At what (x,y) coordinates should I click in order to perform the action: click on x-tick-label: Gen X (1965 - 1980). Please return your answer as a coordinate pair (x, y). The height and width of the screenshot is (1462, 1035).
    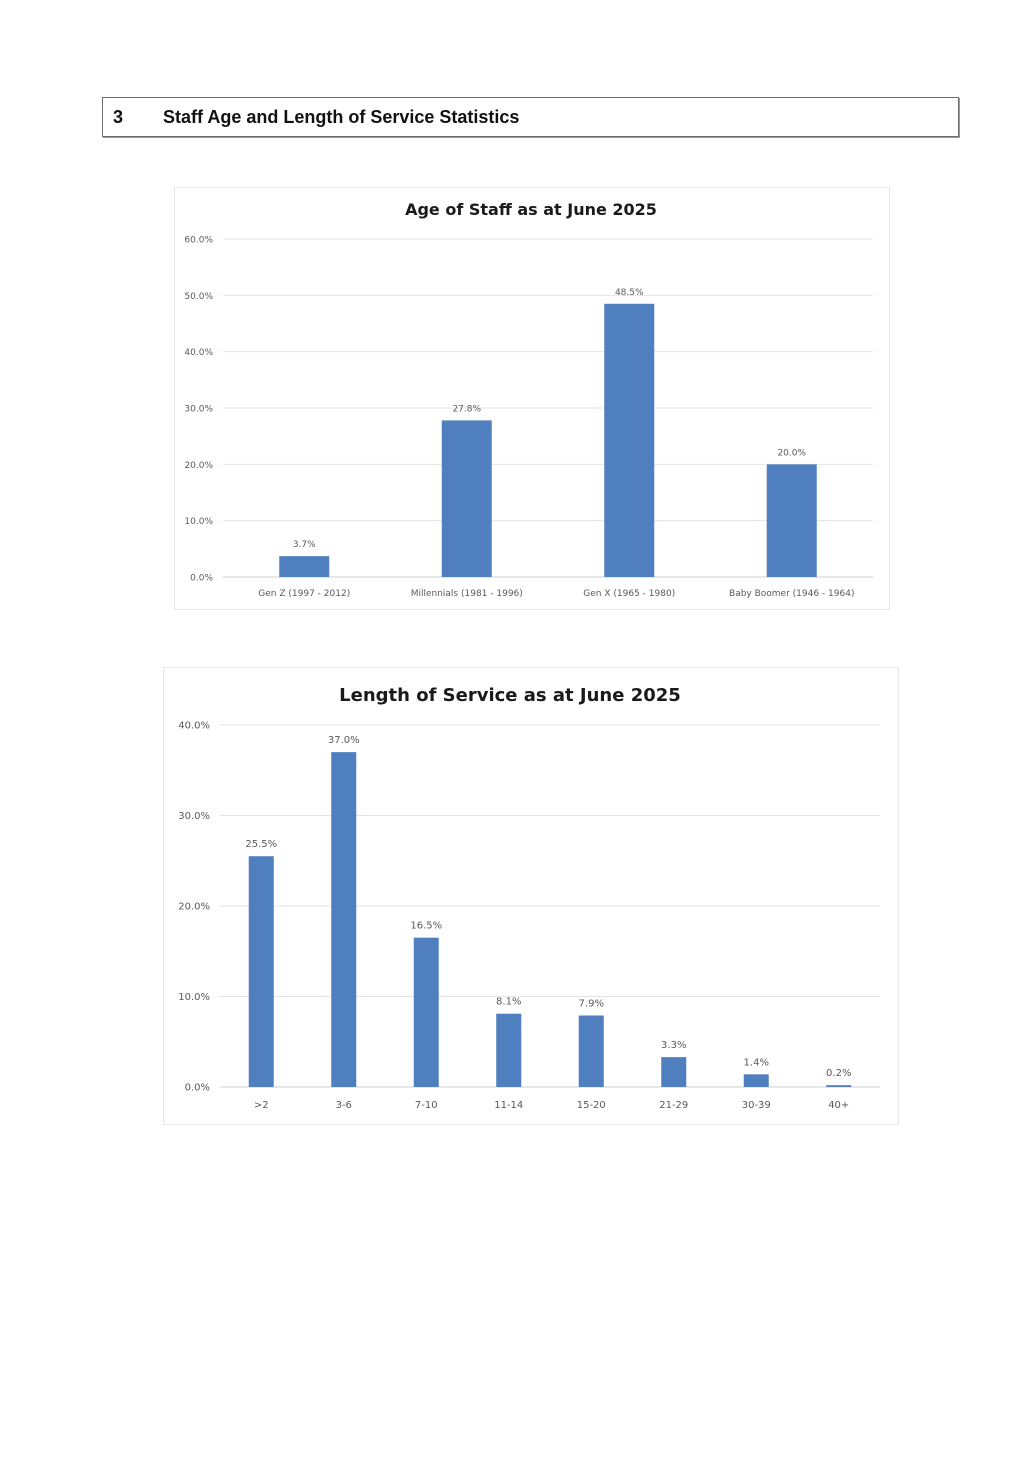
    Looking at the image, I should click on (629, 594).